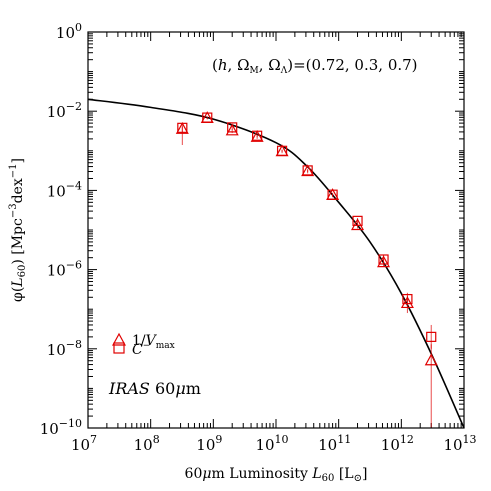 The width and height of the screenshot is (491, 491). Describe the element at coordinates (315, 66) in the screenshot. I see `cosmology-annotation: (h, ΩM, ΩΛ)=(0.72, 0.3, 0.7)` at that location.